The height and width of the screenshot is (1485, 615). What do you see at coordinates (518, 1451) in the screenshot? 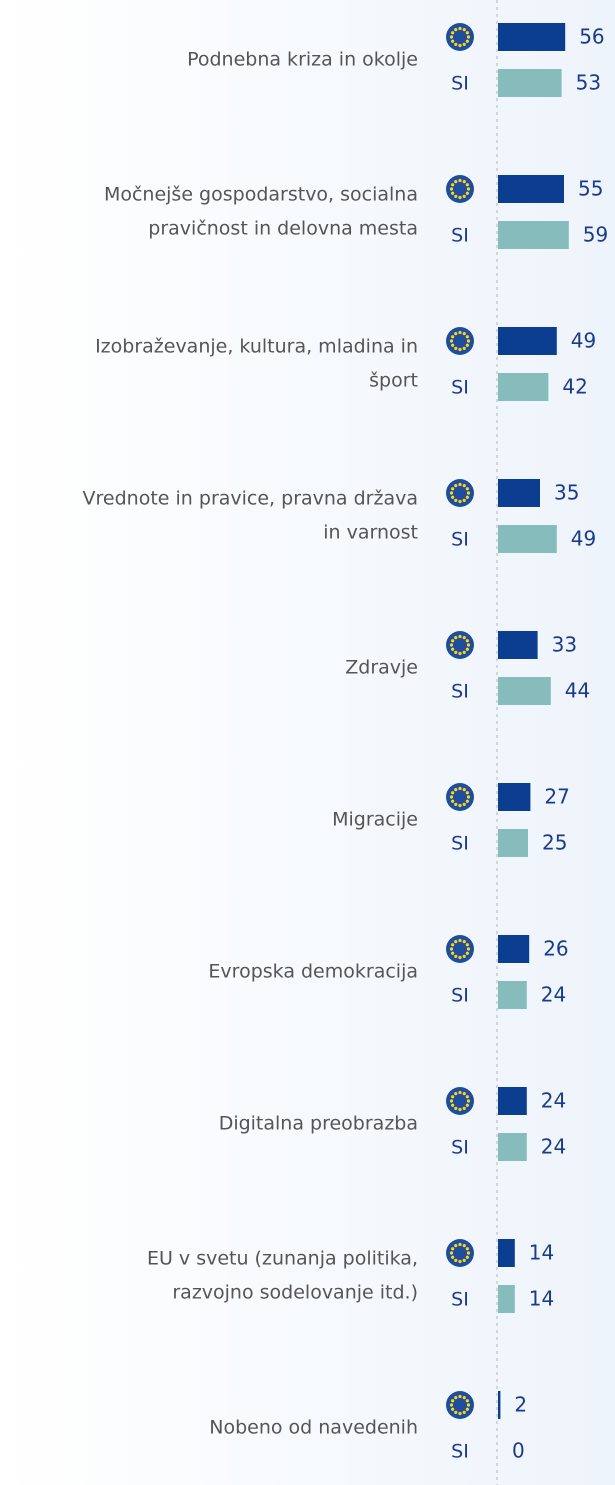
I see `value-label: 0` at bounding box center [518, 1451].